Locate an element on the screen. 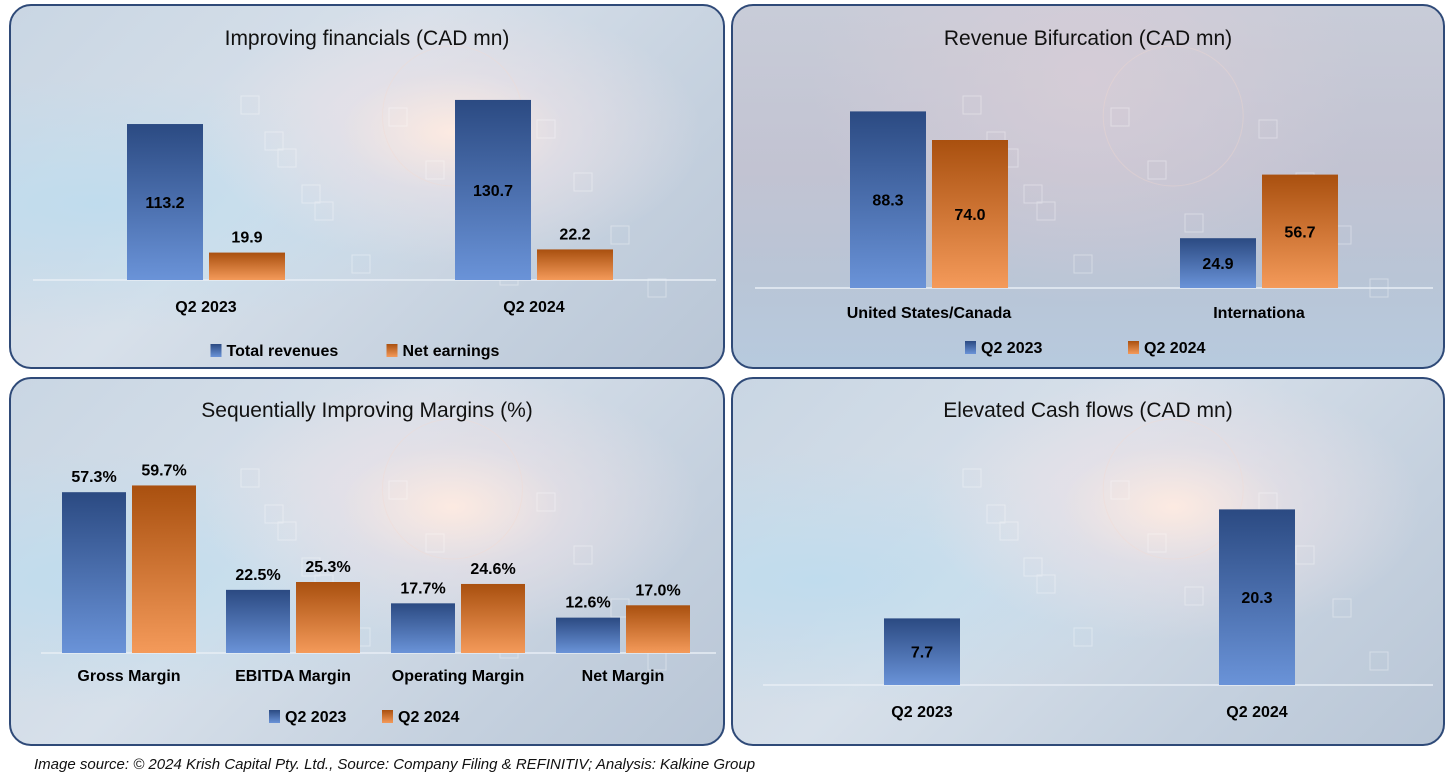 The width and height of the screenshot is (1448, 783). bar-total-revenues-q2-2023 is located at coordinates (165, 202).